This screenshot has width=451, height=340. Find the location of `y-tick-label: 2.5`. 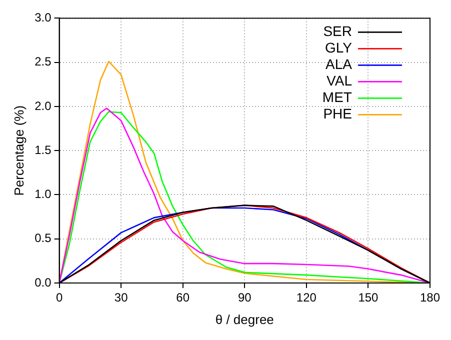

y-tick-label: 2.5 is located at coordinates (43, 61).